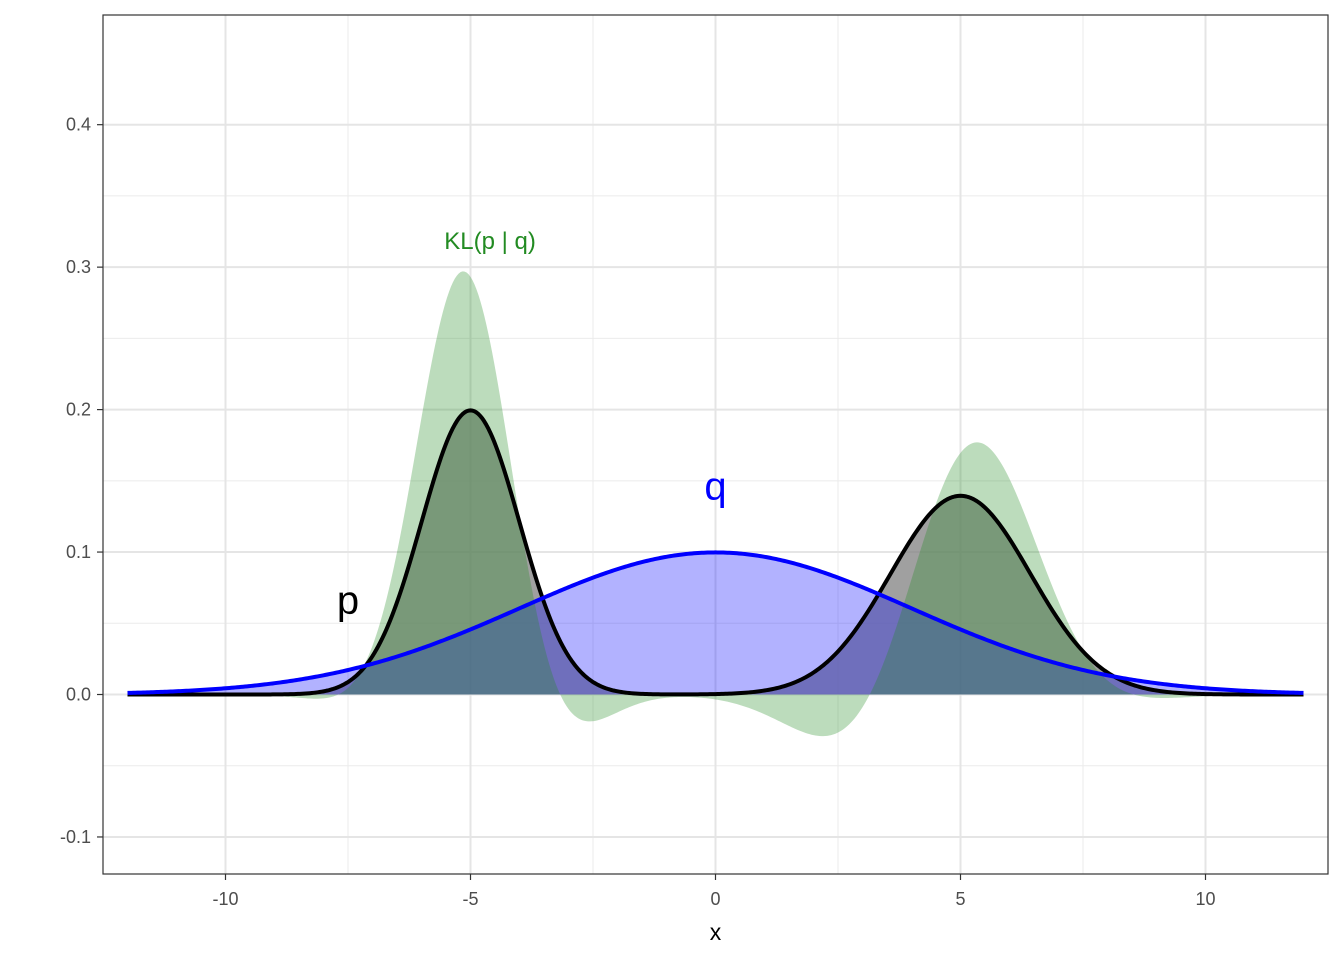 This screenshot has height=960, width=1344. What do you see at coordinates (716, 932) in the screenshot?
I see `x-axis-title: x` at bounding box center [716, 932].